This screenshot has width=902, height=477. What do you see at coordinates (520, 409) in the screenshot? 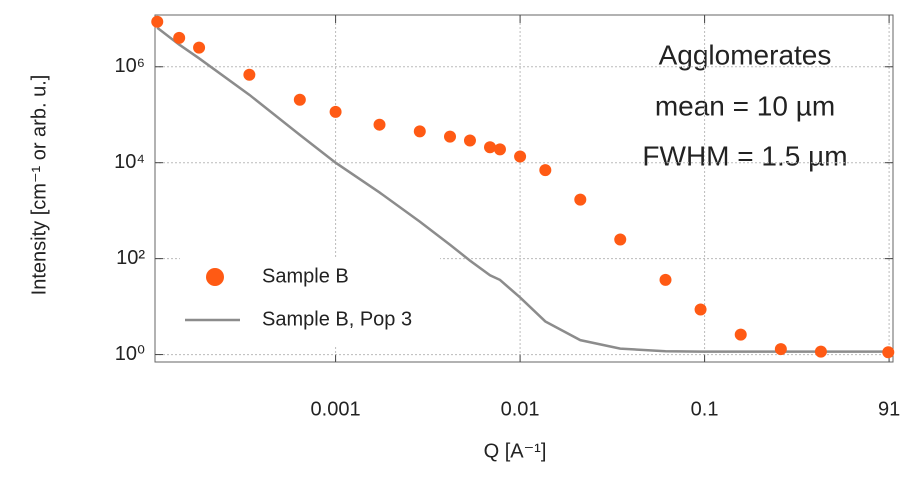
I see `x-tick-label: 0.01` at bounding box center [520, 409].